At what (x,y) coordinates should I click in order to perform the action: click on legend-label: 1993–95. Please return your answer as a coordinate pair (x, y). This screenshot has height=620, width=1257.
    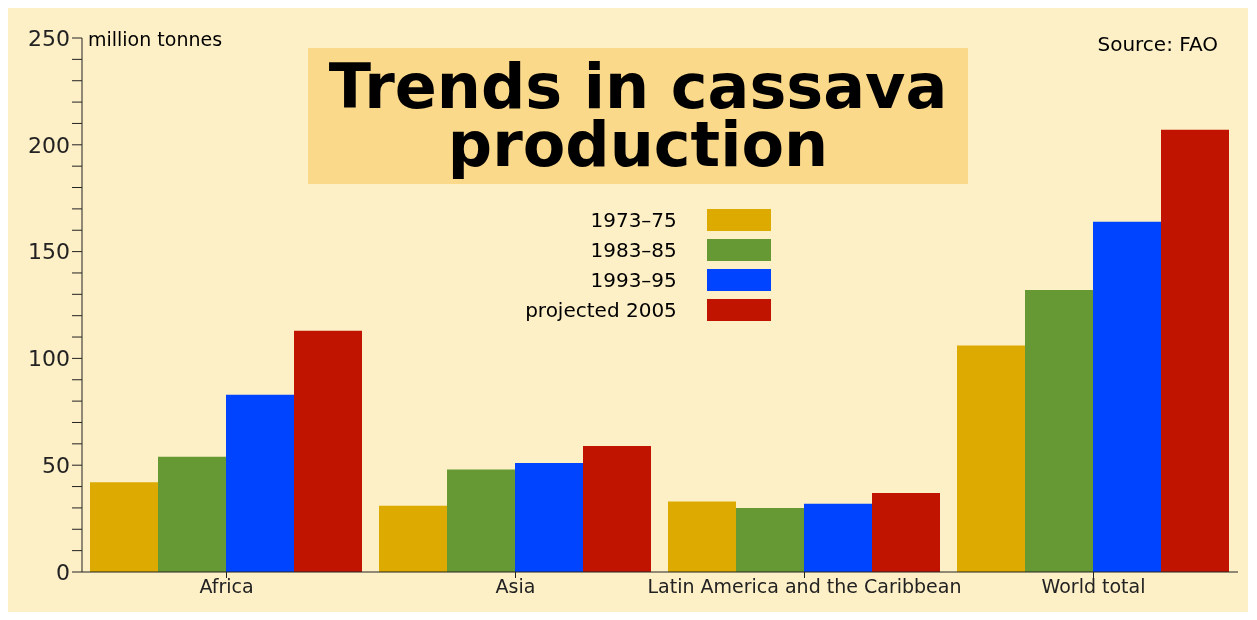
    Looking at the image, I should click on (633, 280).